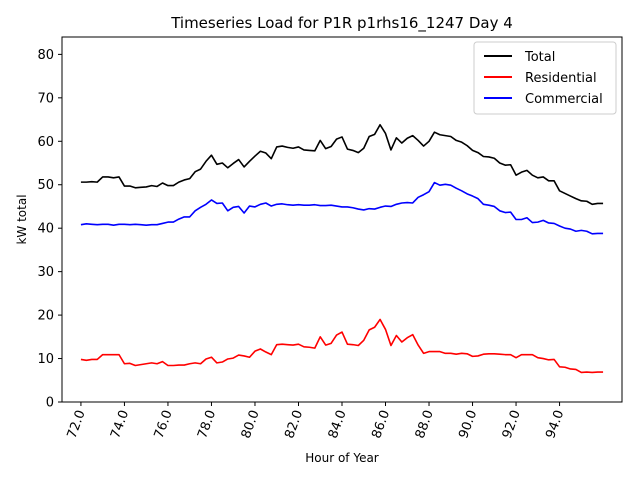  What do you see at coordinates (45, 142) in the screenshot?
I see `y-tick-label: 60` at bounding box center [45, 142].